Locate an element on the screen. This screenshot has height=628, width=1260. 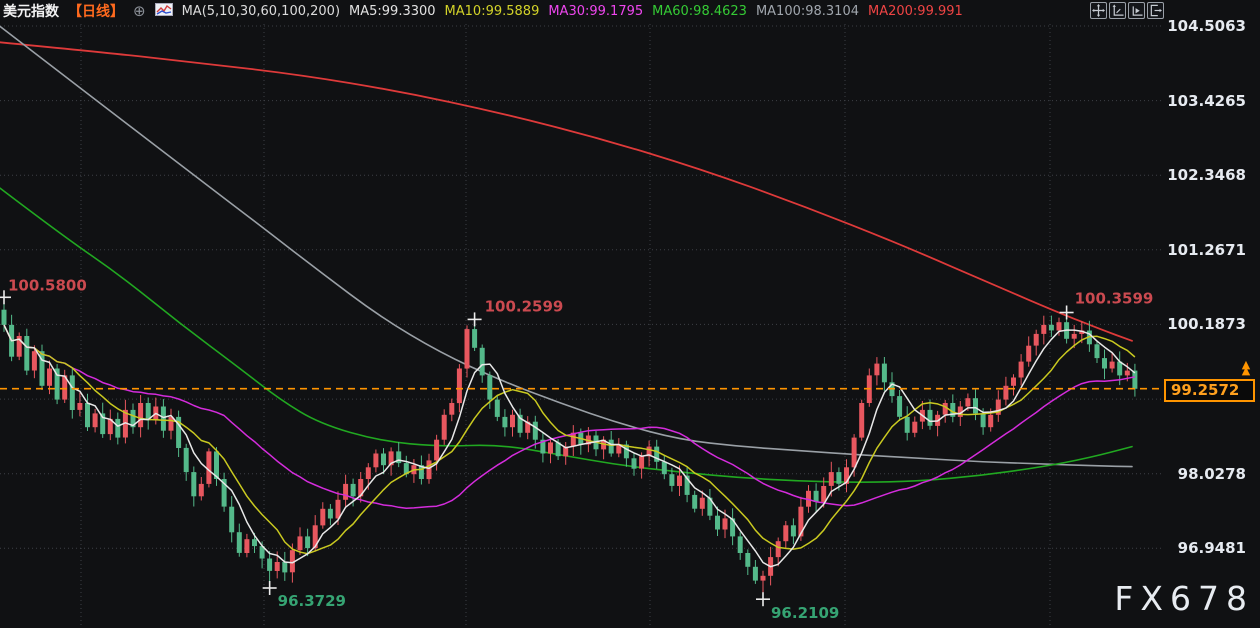
annotation-label: 96.2109 is located at coordinates (805, 613).